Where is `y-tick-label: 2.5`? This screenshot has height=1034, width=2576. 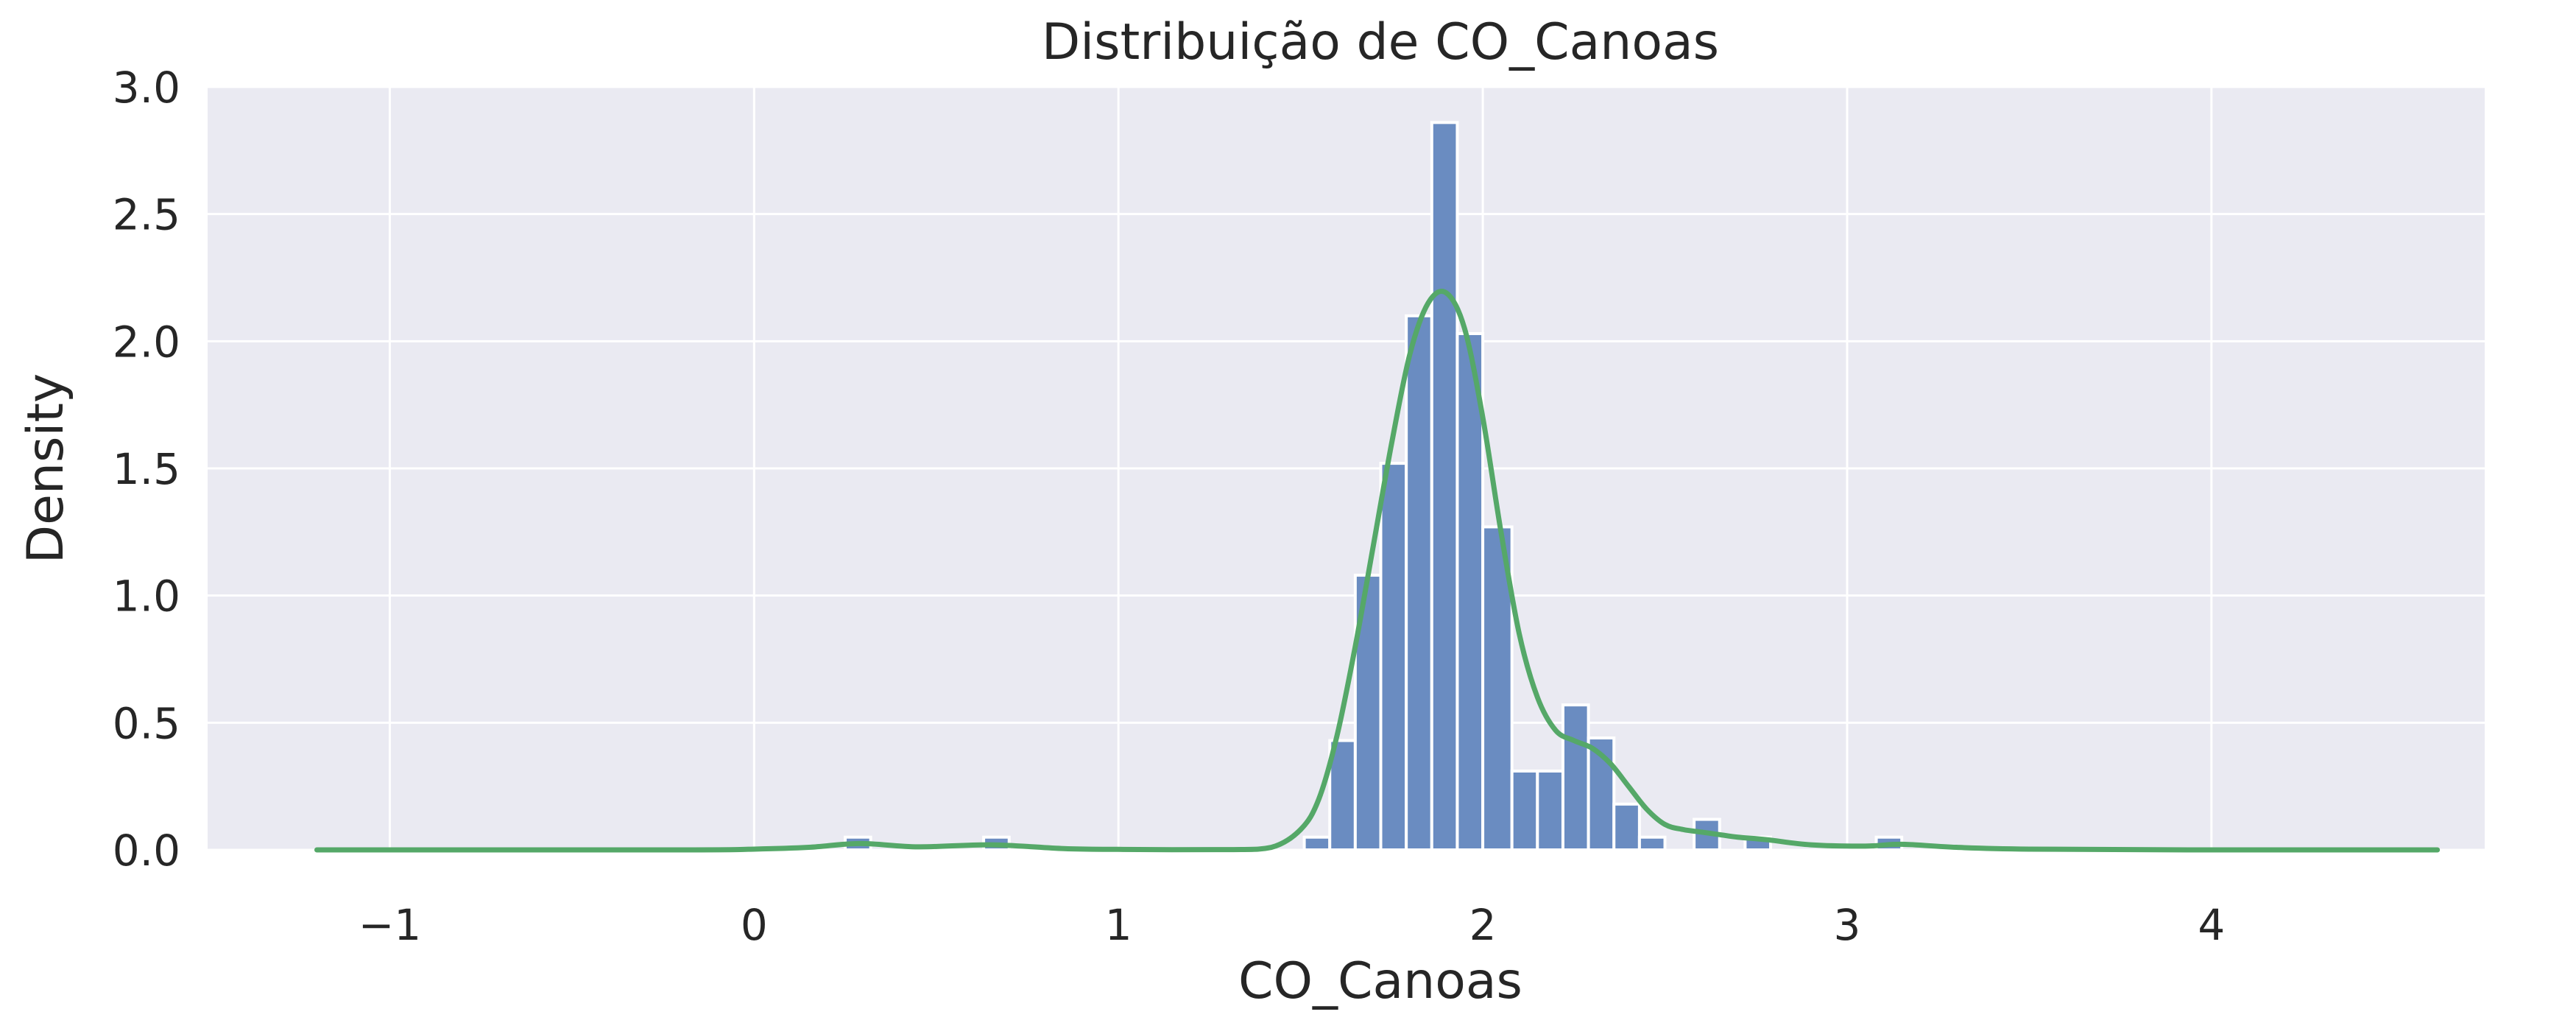 y-tick-label: 2.5 is located at coordinates (146, 215).